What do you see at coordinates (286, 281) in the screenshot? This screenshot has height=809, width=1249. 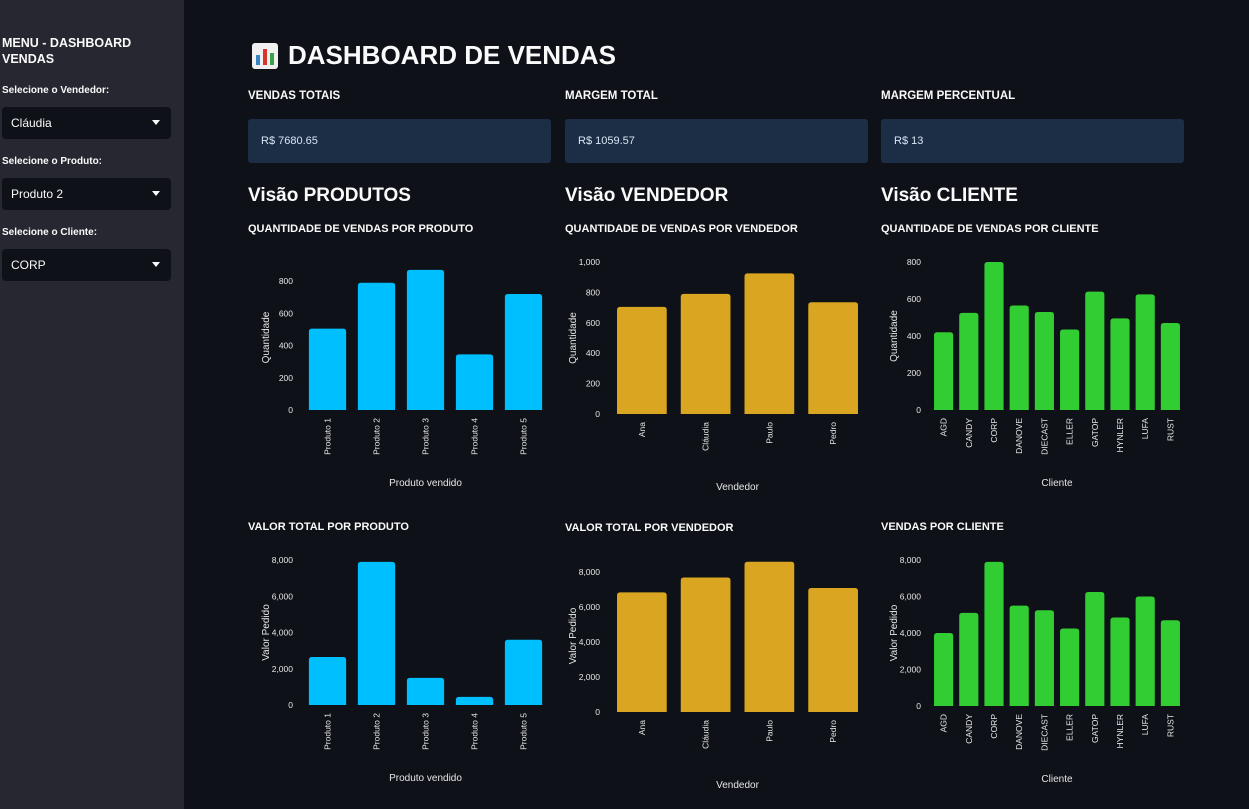 I see `y-tick-label: 800` at bounding box center [286, 281].